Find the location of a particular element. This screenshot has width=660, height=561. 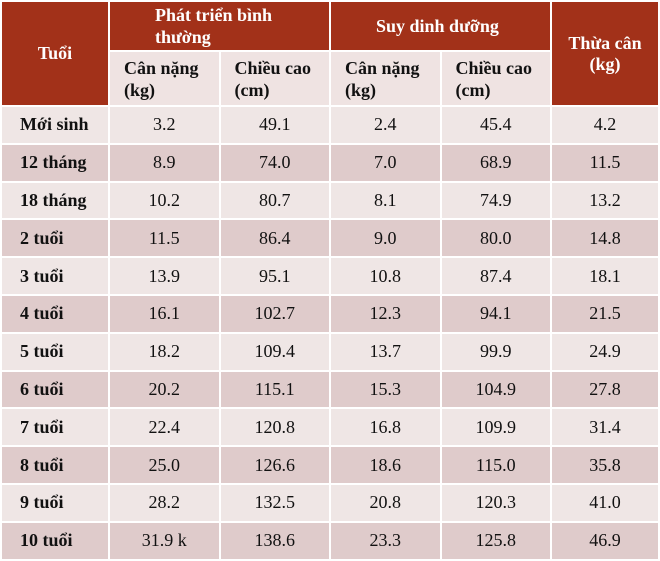

value-cell: 27.8 is located at coordinates (605, 389).